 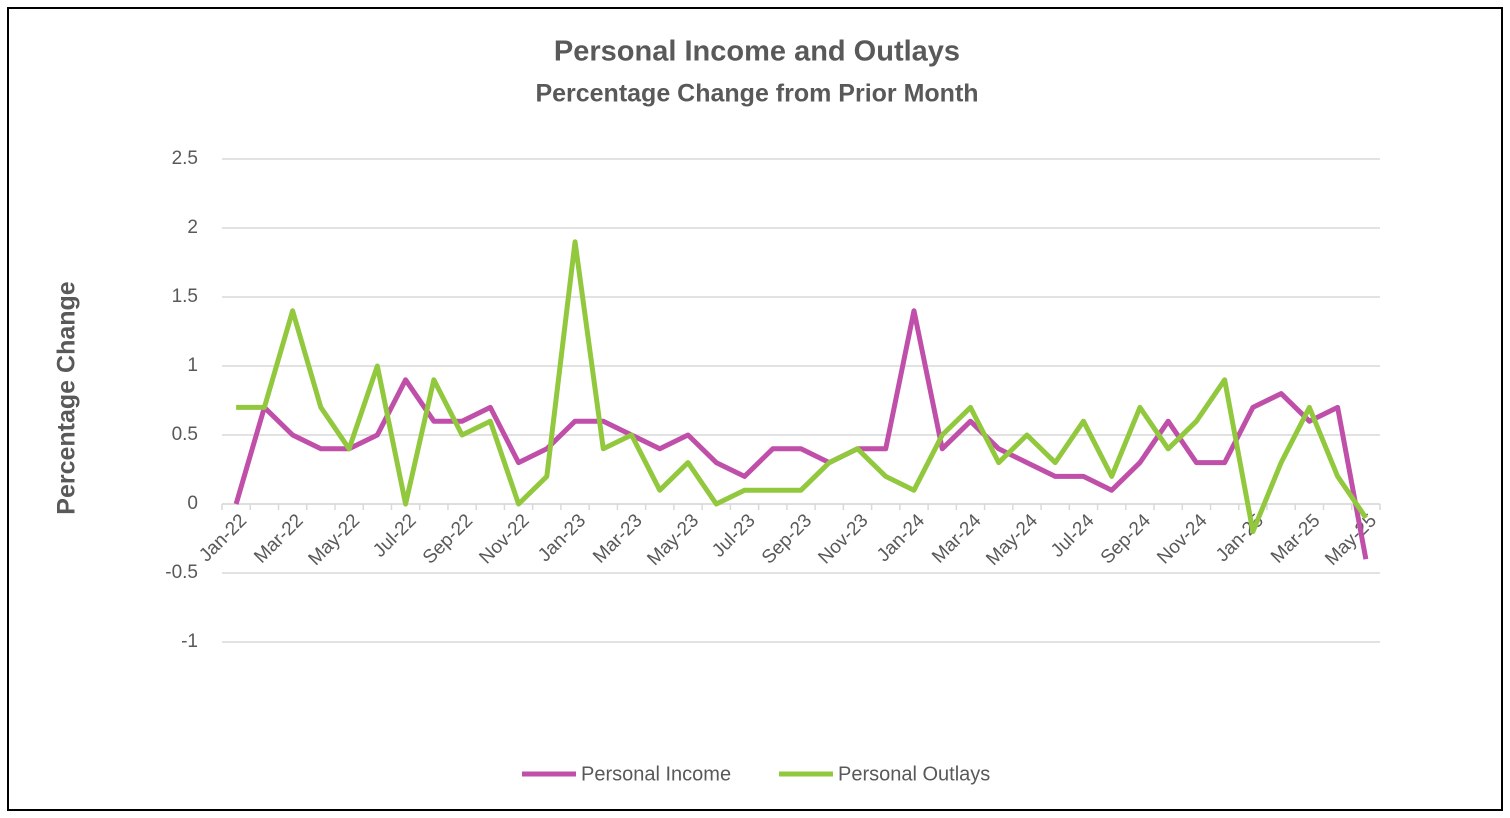 What do you see at coordinates (757, 52) in the screenshot?
I see `chart-title: Personal Income and Outlays` at bounding box center [757, 52].